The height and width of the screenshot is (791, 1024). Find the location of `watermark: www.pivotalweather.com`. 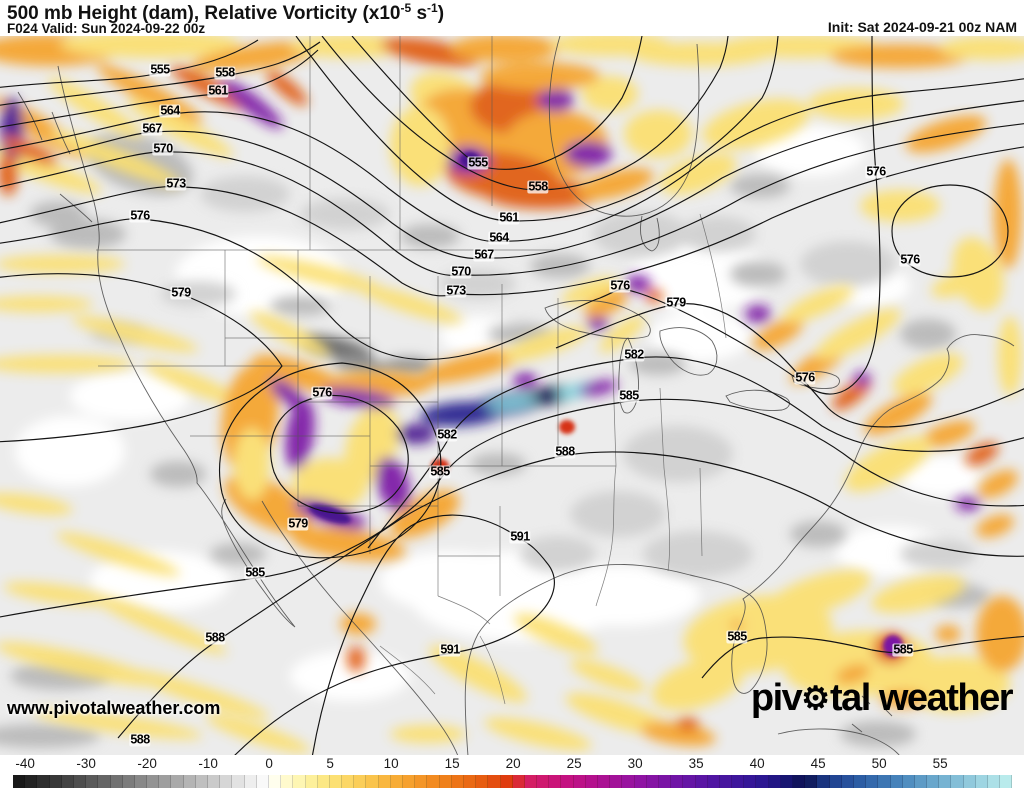

watermark: www.pivotalweather.com is located at coordinates (114, 708).